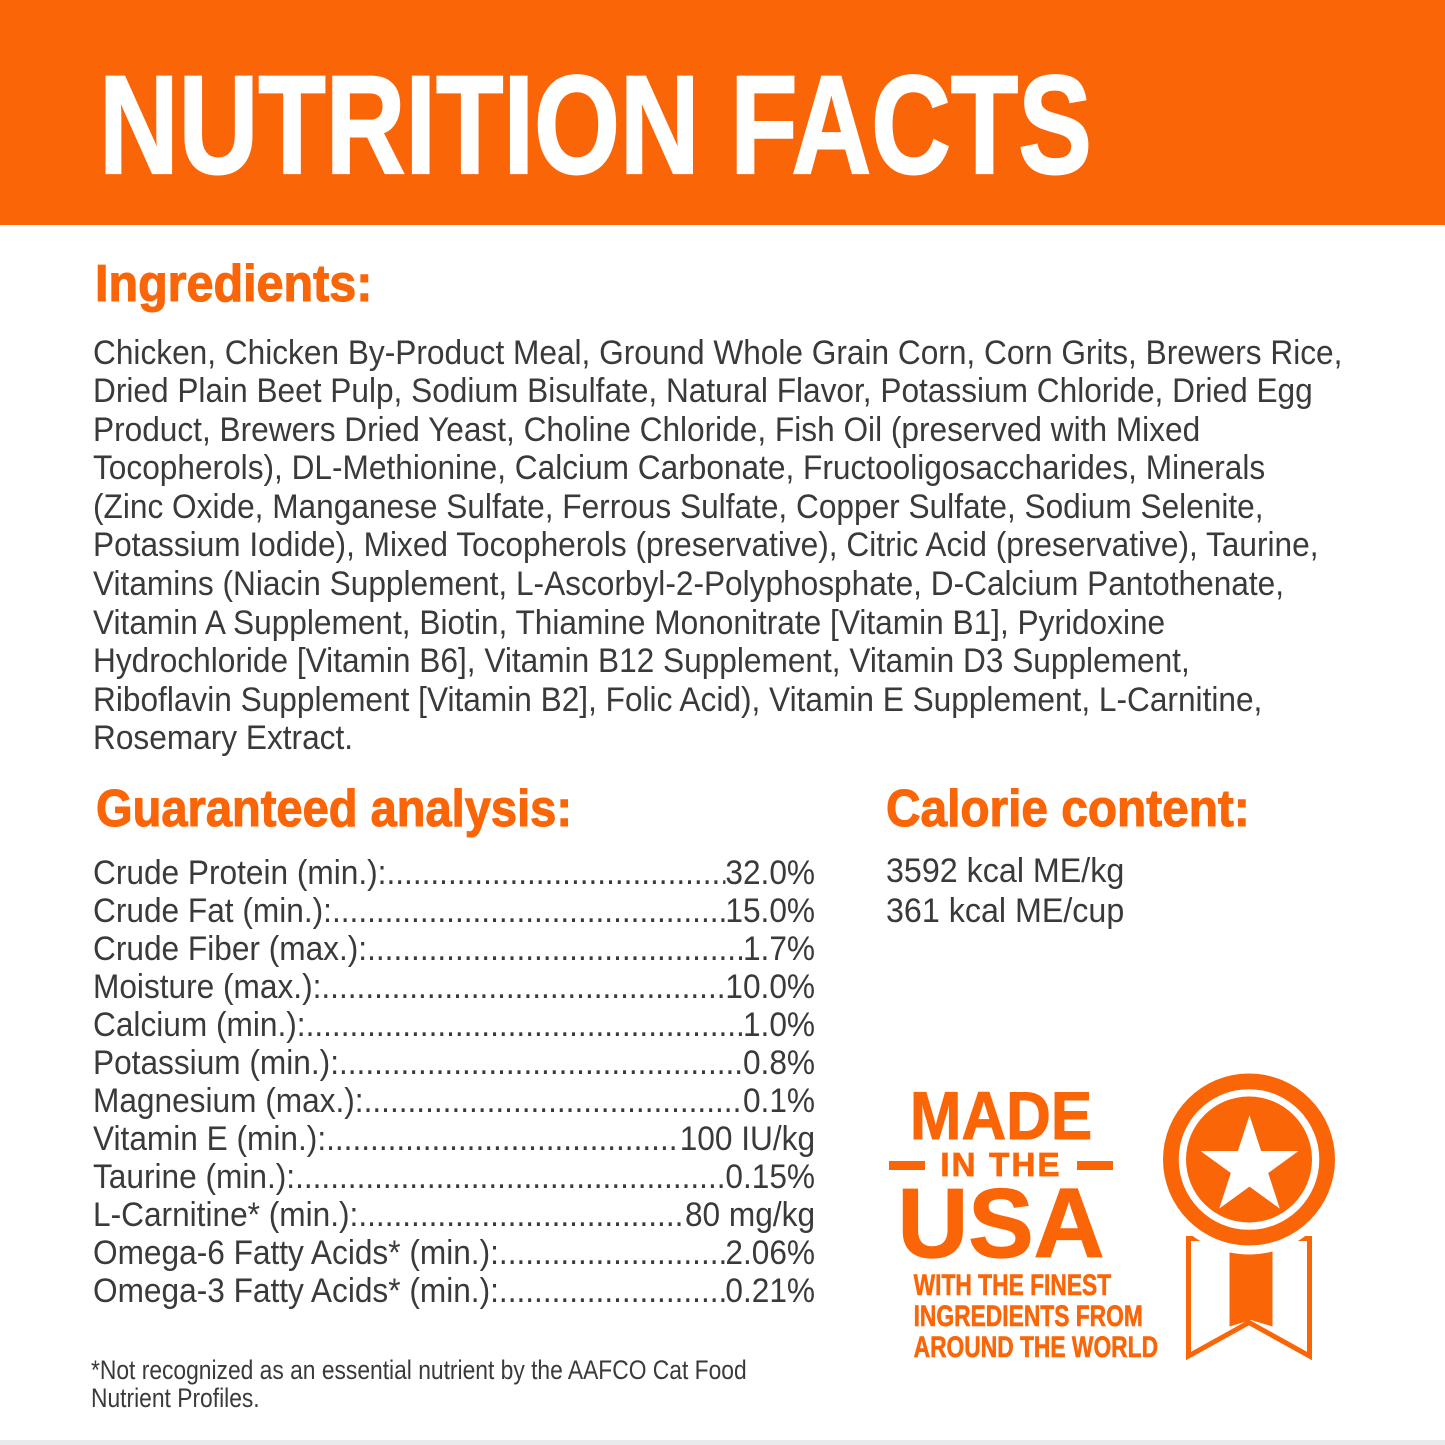 The height and width of the screenshot is (1445, 1445). I want to click on analysis-label: L-Carnitine* (min.):, so click(226, 1214).